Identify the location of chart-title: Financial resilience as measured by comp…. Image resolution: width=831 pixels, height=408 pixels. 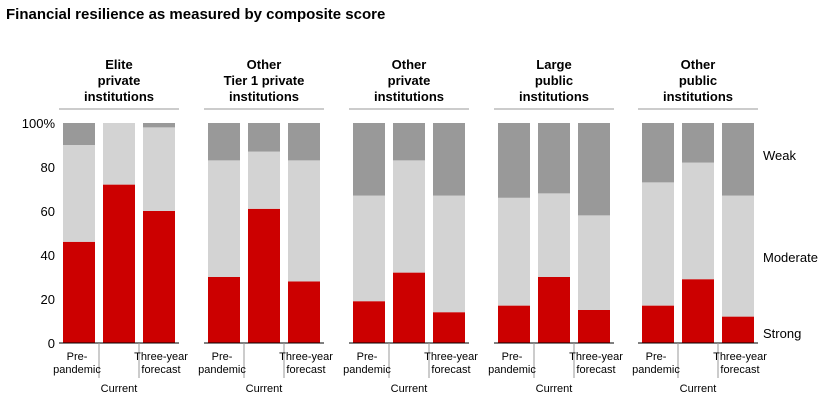
(195, 14).